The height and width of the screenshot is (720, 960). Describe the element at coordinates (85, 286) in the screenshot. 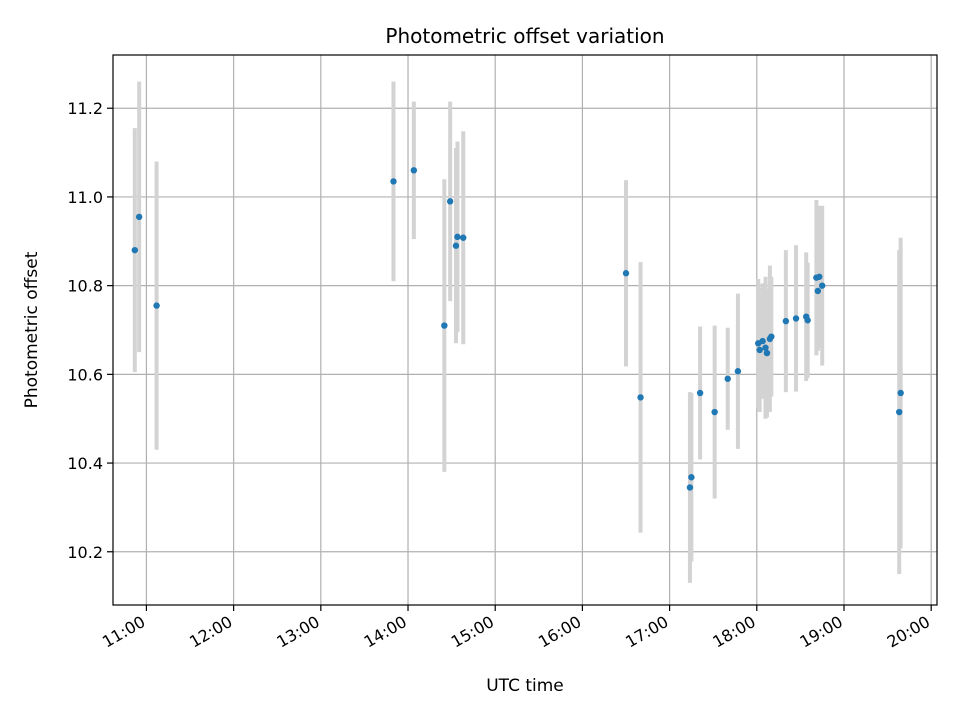

I see `y-tick-label: 10.8` at that location.